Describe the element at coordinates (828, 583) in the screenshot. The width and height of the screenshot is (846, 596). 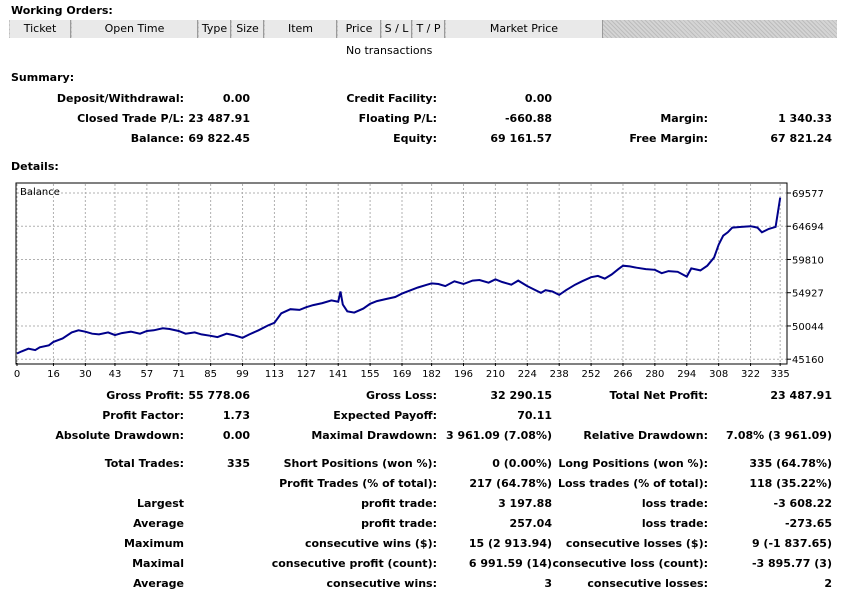
I see `average-consecutive-losses-value: 2` at that location.